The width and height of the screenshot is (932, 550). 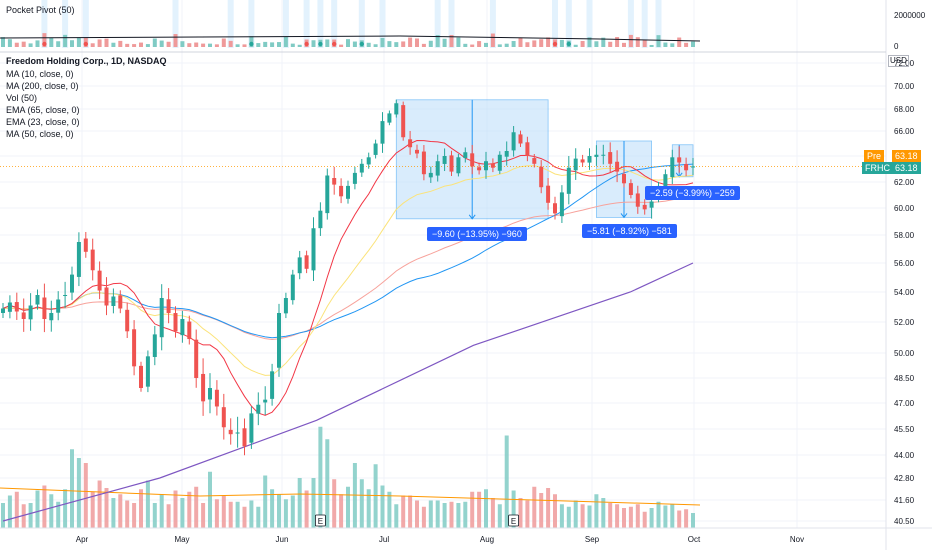 I want to click on legend-ma10: MA (10, close, 0), so click(x=40, y=74).